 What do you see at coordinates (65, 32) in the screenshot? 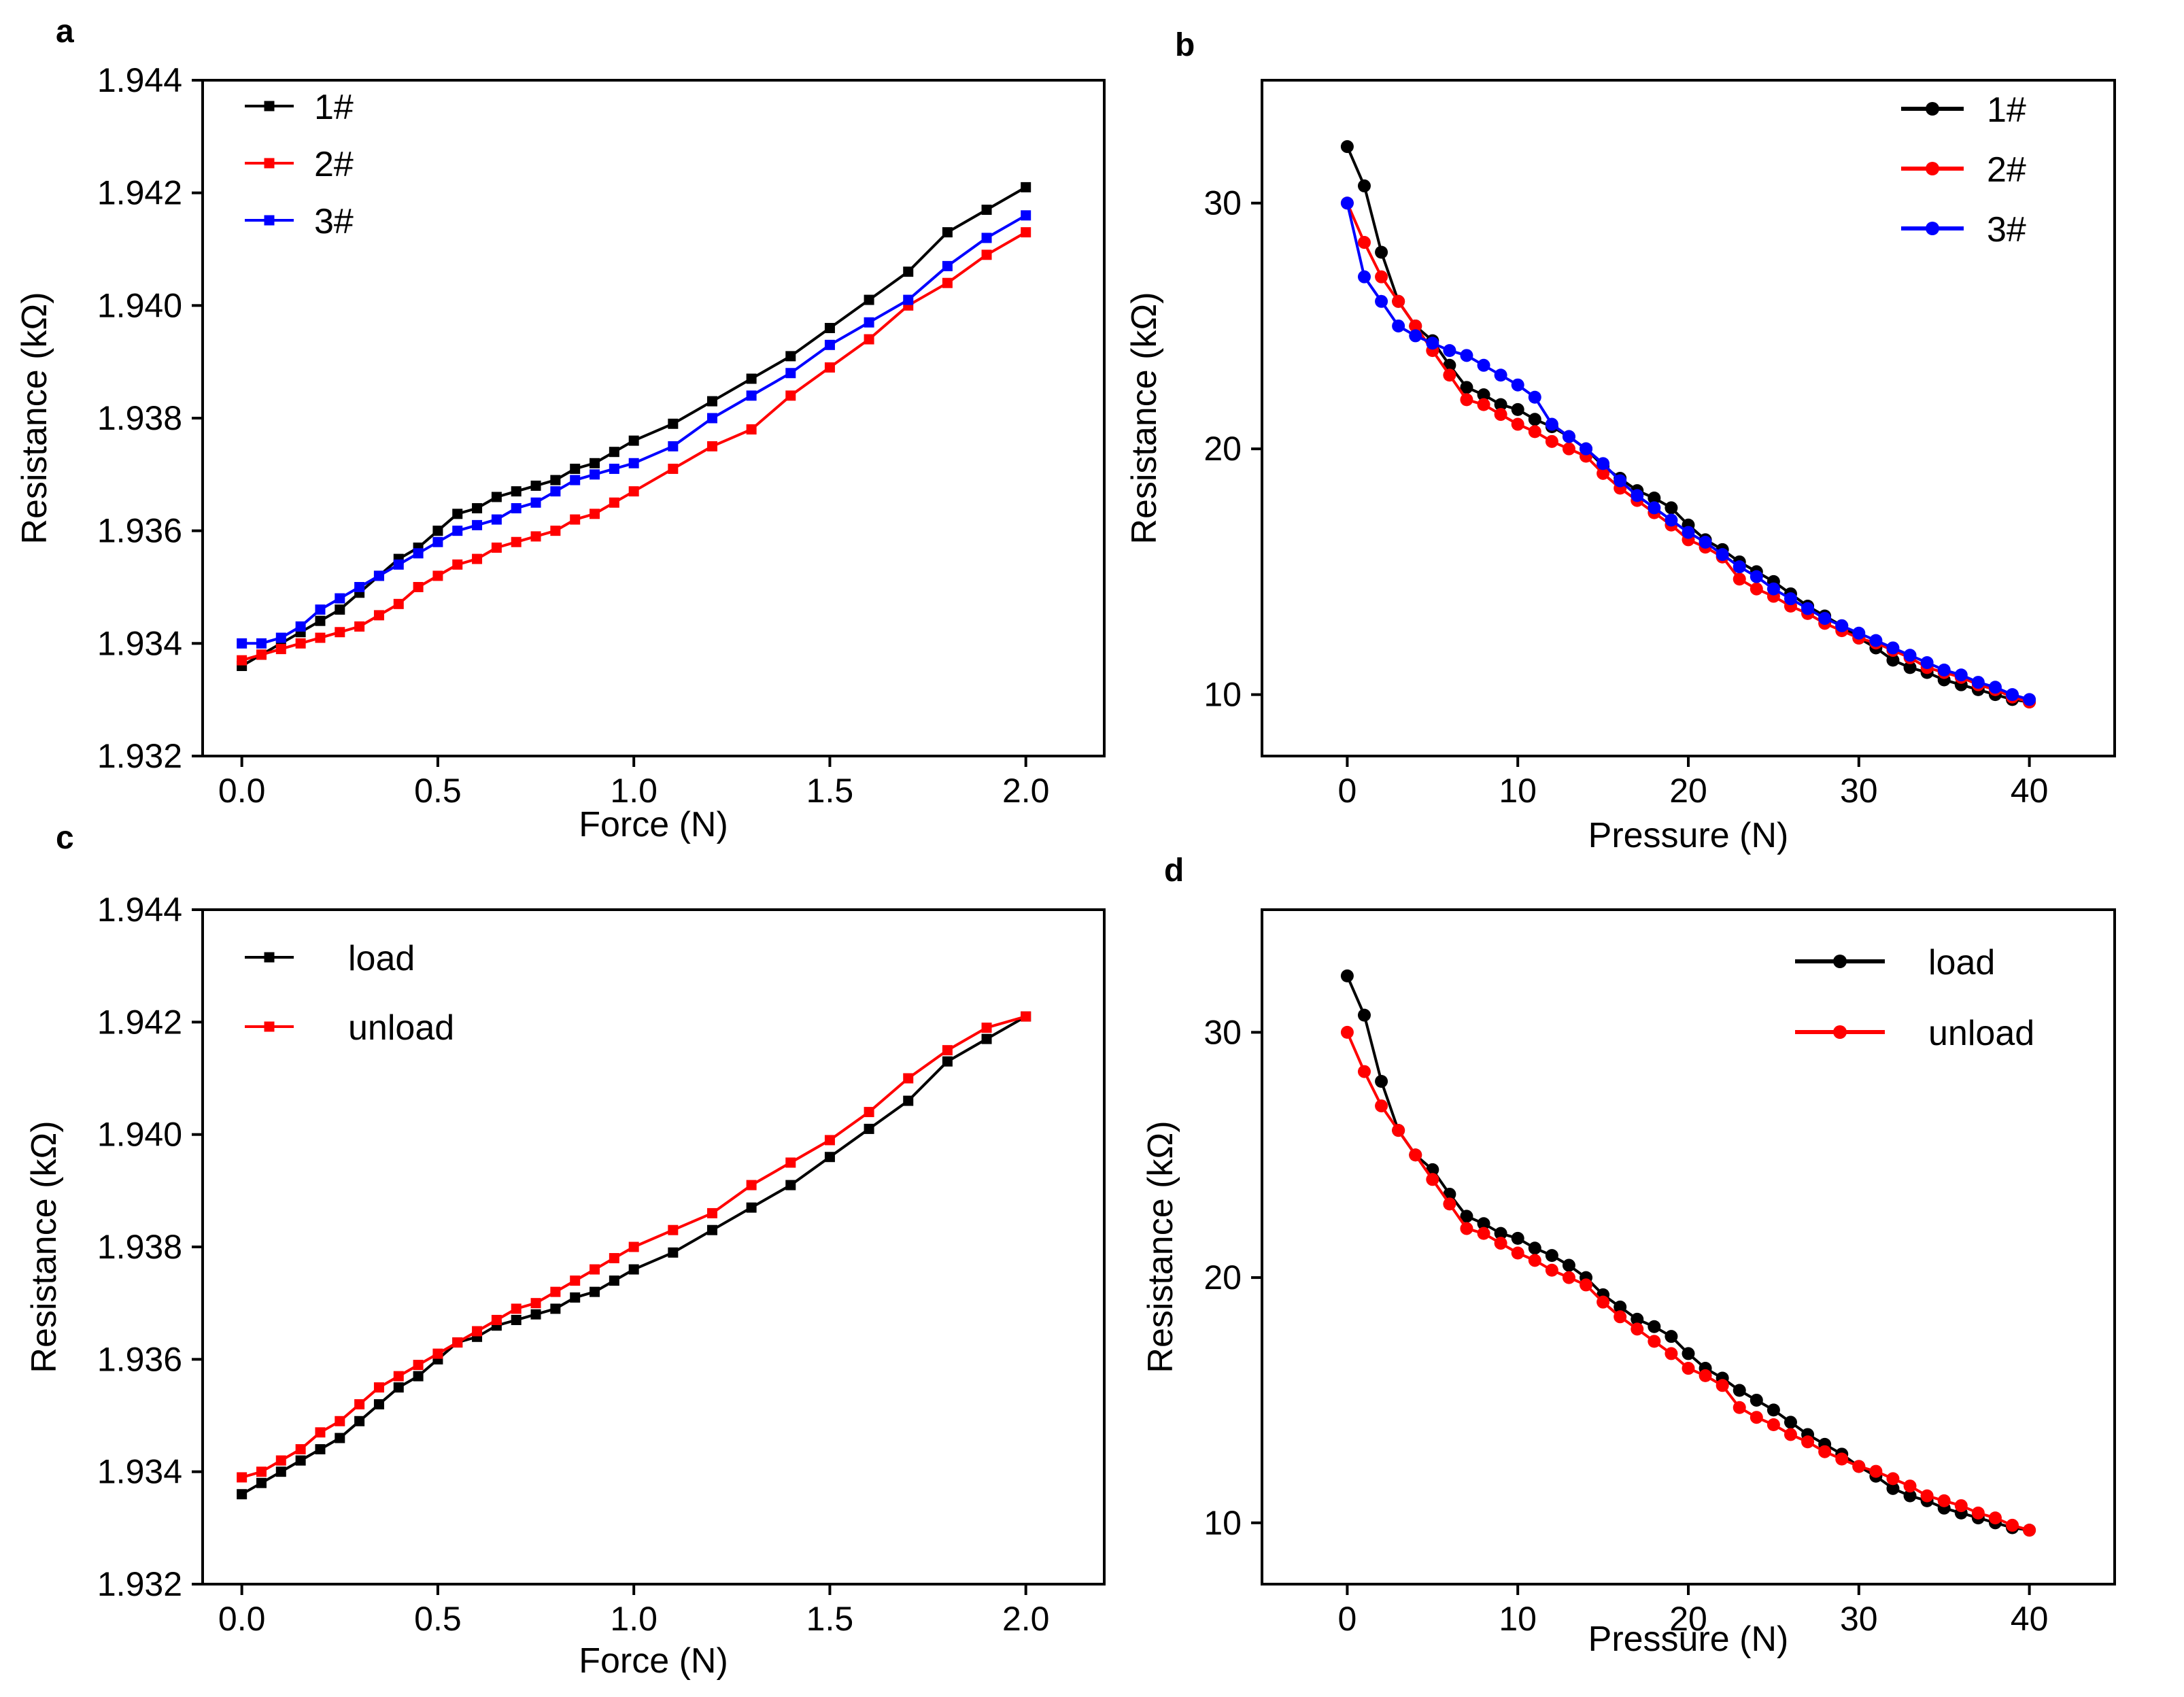
I see `panel-letter: a` at bounding box center [65, 32].